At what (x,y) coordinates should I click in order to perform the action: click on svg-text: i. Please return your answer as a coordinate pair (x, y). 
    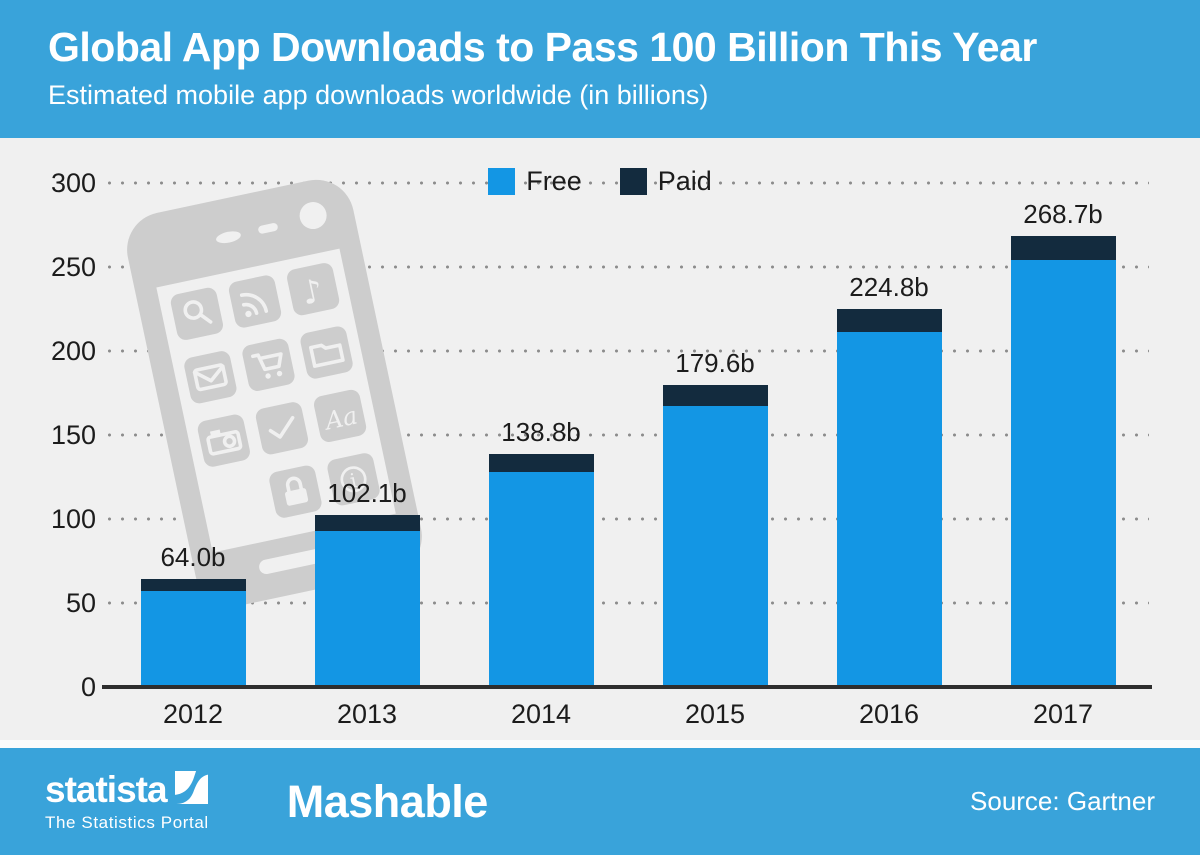
    Looking at the image, I should click on (353, 481).